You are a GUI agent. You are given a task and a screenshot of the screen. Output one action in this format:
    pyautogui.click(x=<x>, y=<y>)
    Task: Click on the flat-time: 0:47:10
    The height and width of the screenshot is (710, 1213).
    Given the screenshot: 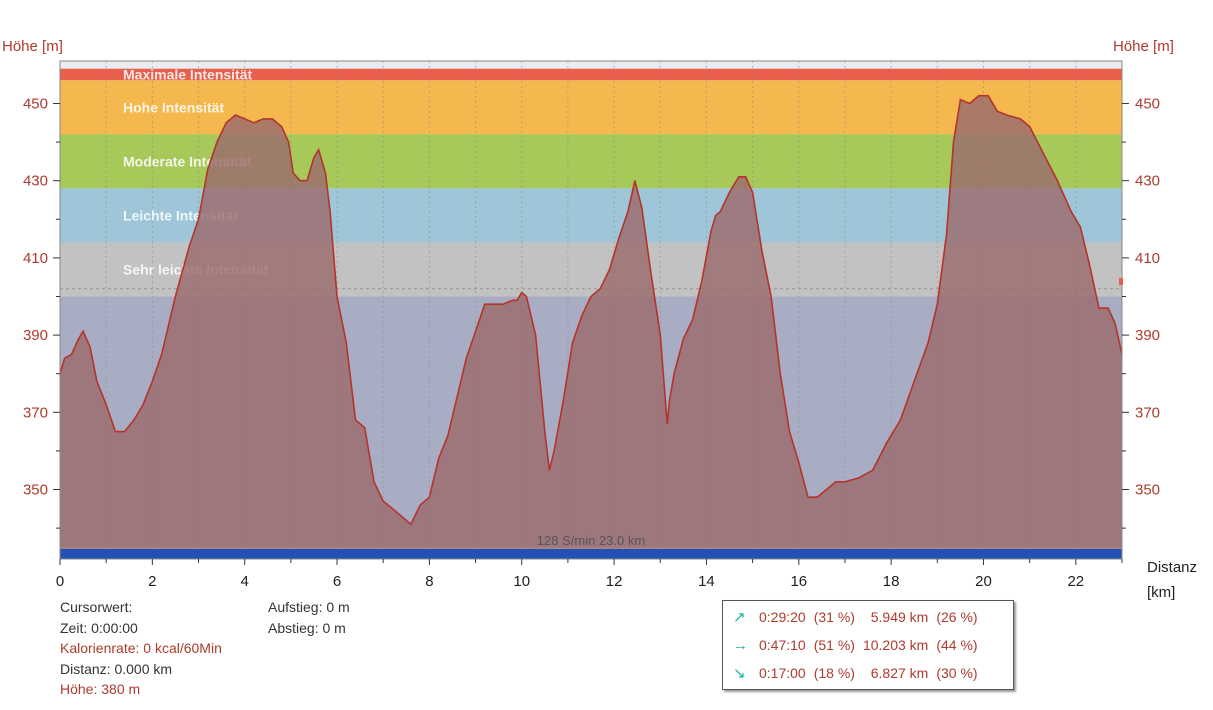 What is the action you would take?
    pyautogui.click(x=782, y=645)
    